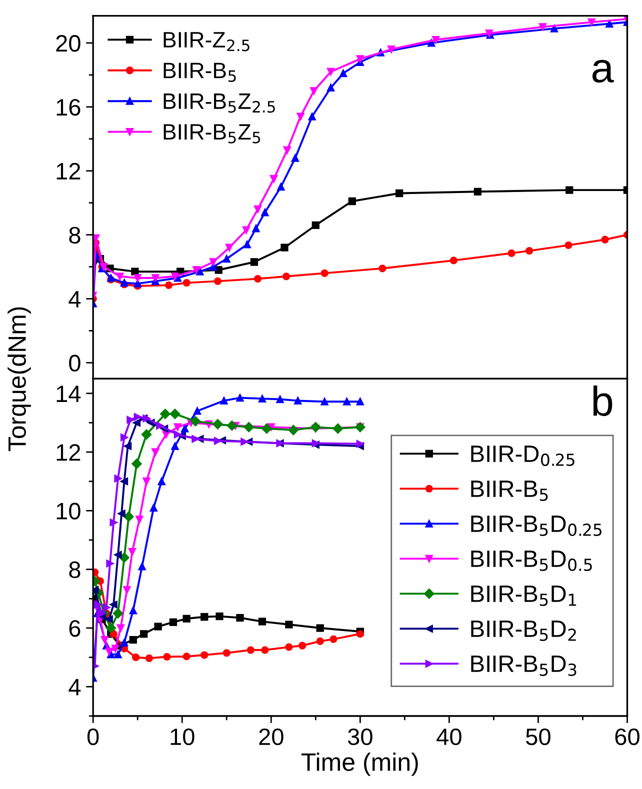  What do you see at coordinates (74, 628) in the screenshot?
I see `y-tick-label: 6` at bounding box center [74, 628].